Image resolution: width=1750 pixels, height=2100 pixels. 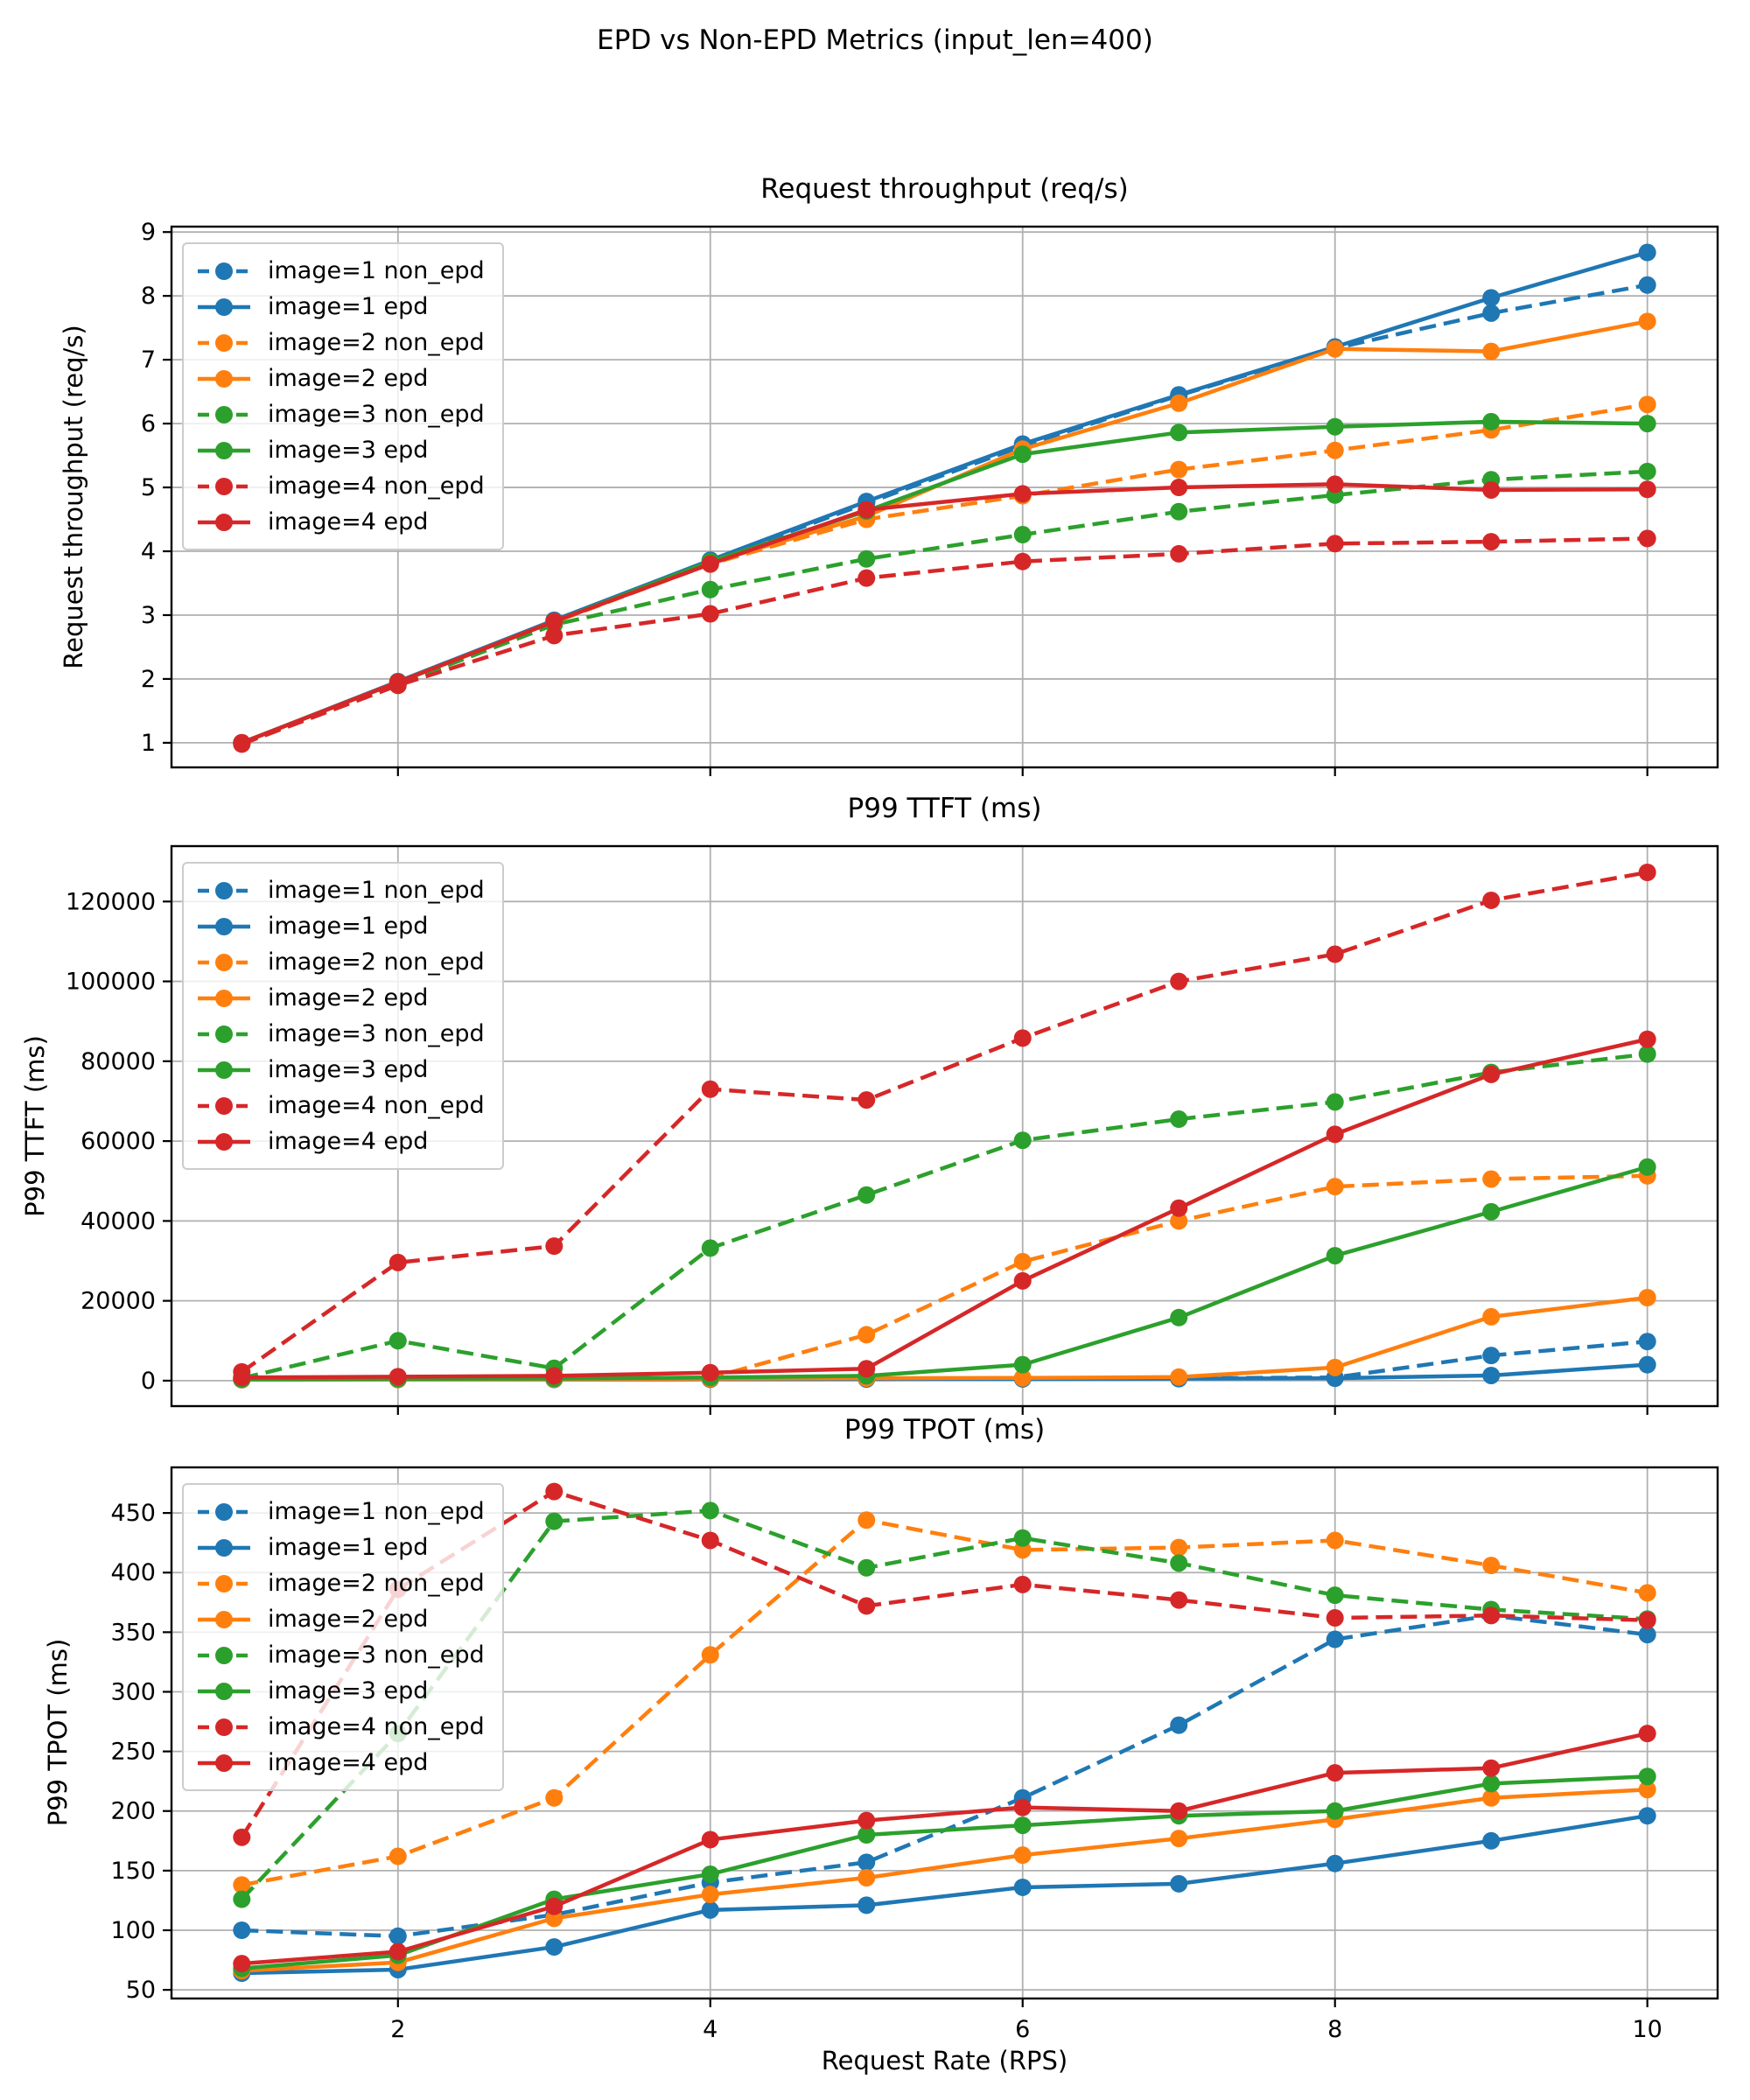 I want to click on ytick-label: 5, so click(x=148, y=487).